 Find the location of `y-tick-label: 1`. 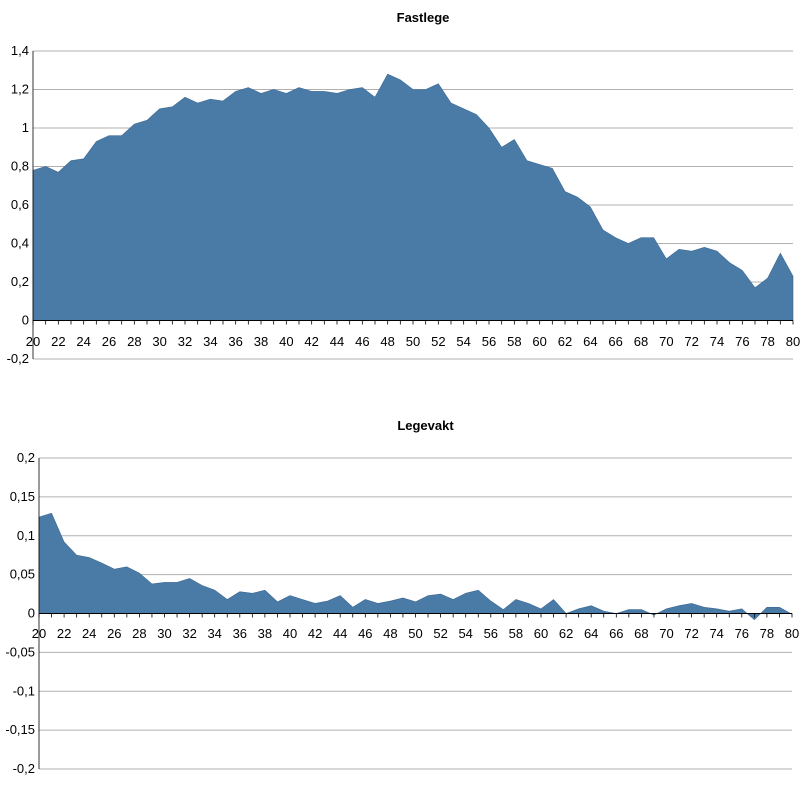

y-tick-label: 1 is located at coordinates (25, 127).